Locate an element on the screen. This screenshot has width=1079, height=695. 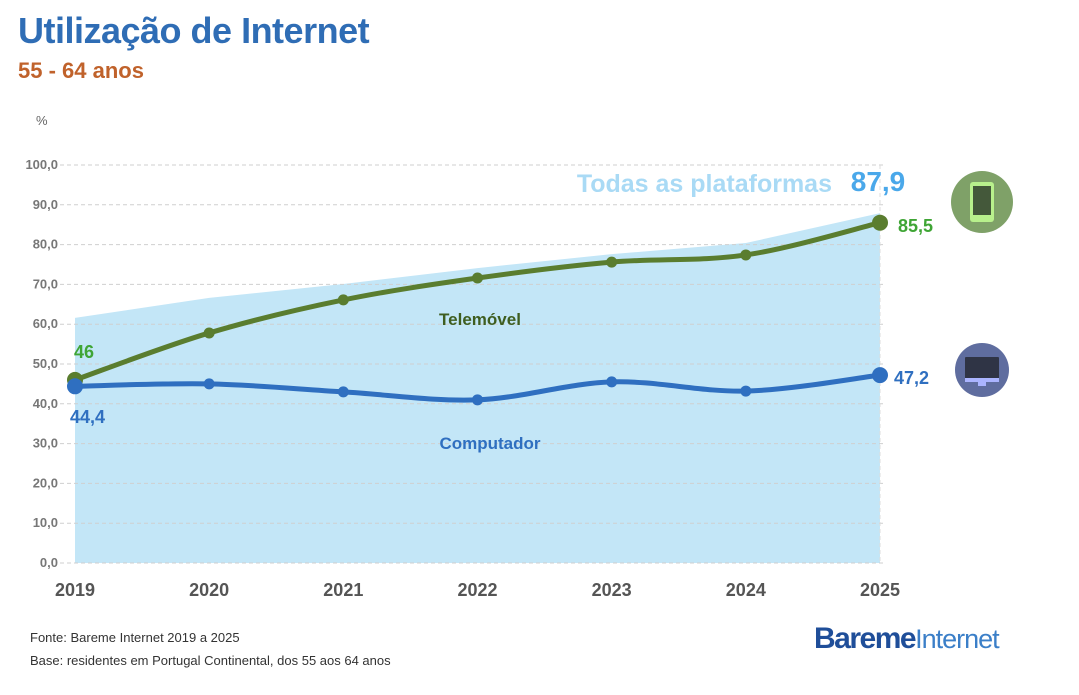
source-note: Fonte: Bareme Internet 2019 a 2025 is located at coordinates (135, 637).